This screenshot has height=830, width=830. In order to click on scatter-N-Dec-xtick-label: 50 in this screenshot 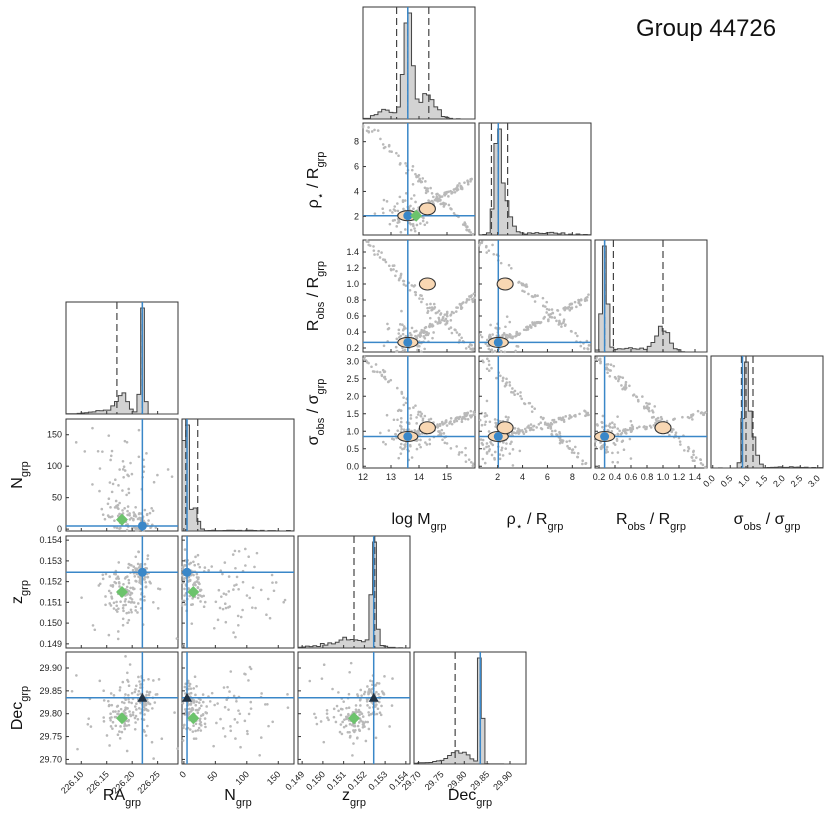, I will do `click(212, 776)`.